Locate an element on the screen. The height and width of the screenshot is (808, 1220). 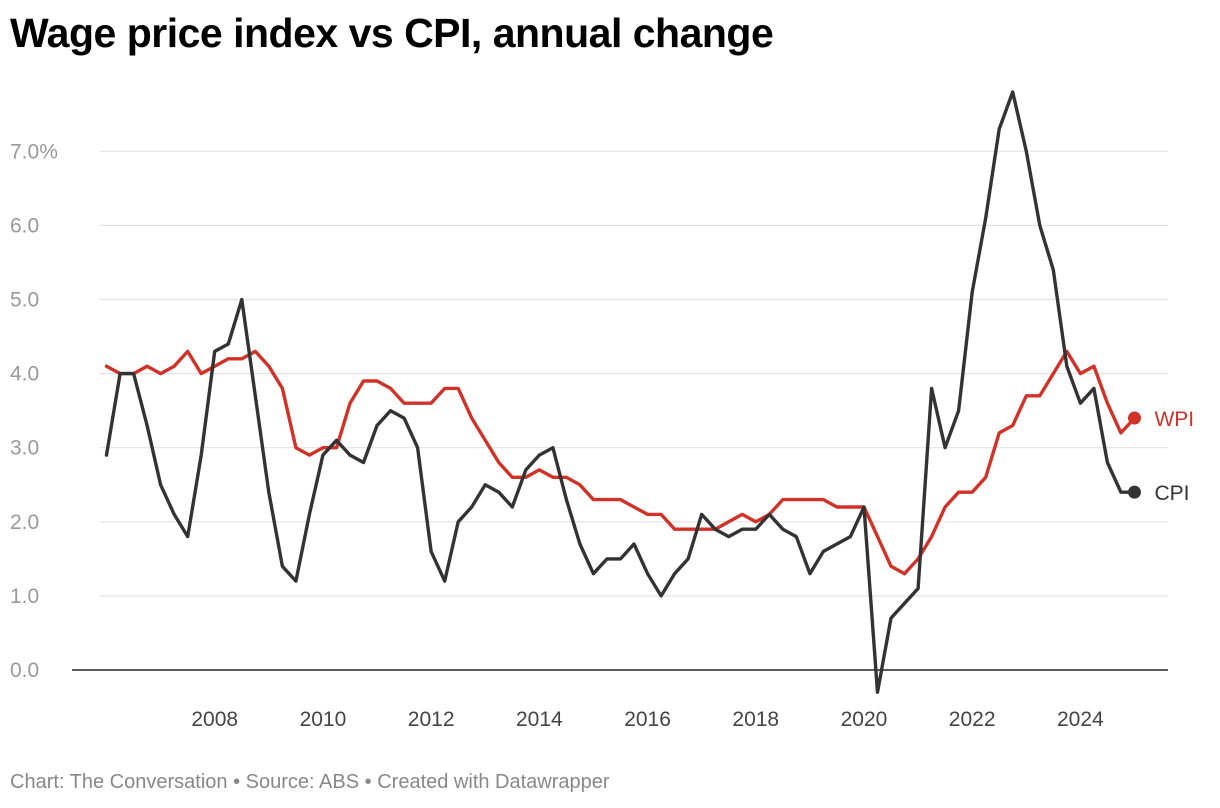
y-tick-label: 5.0 is located at coordinates (24, 300).